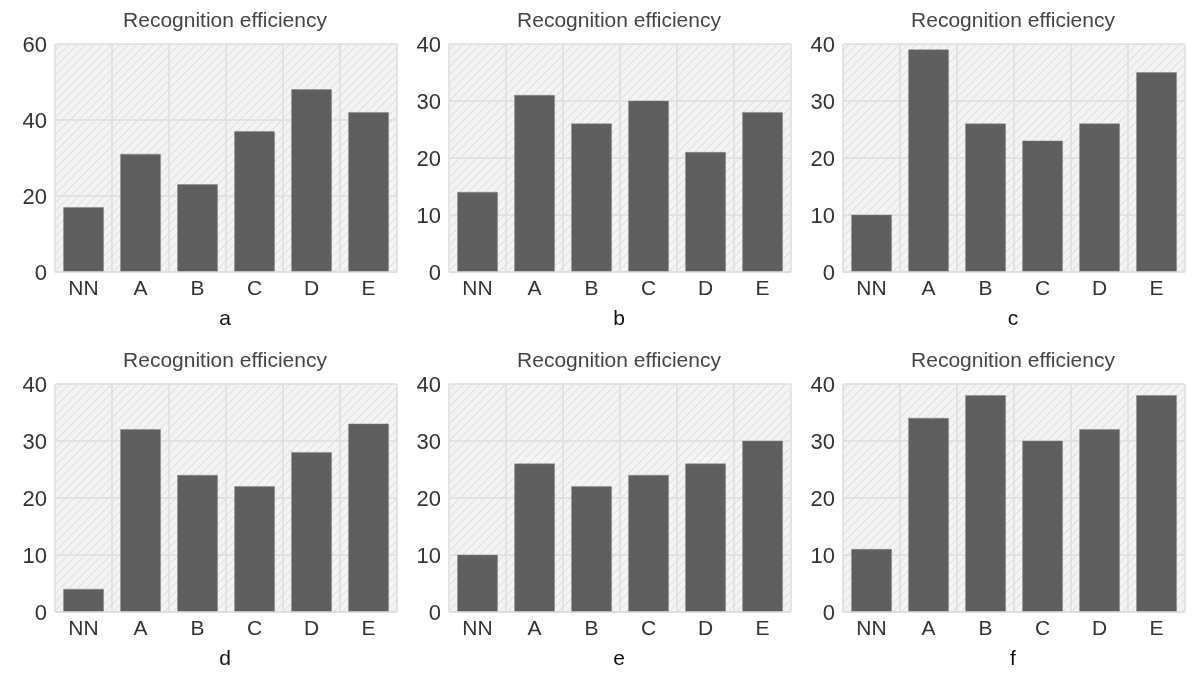 The width and height of the screenshot is (1200, 697). I want to click on x-axis-title: a, so click(225, 318).